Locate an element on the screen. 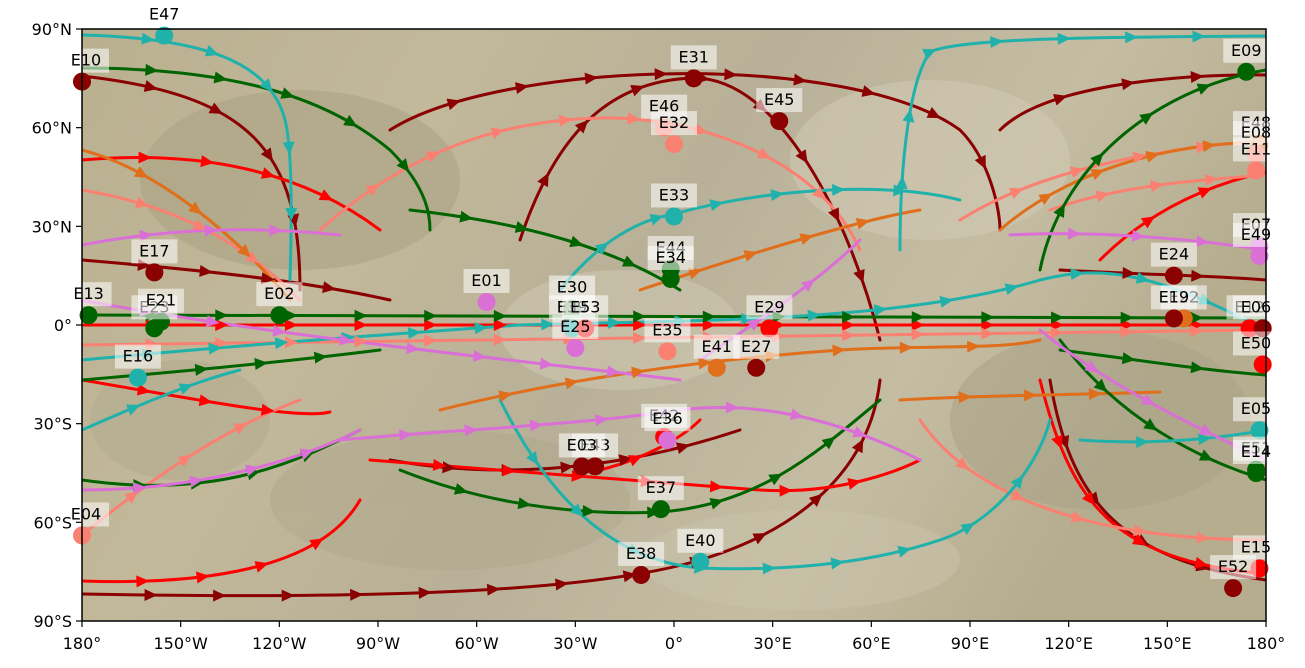  encounter-label-e21: E21 is located at coordinates (161, 300).